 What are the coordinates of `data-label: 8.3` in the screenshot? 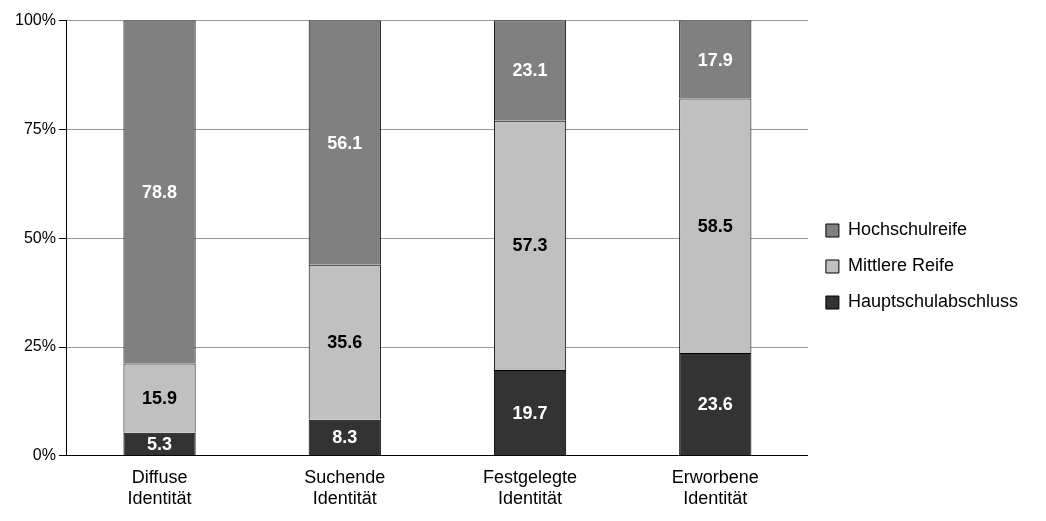 It's located at (345, 437).